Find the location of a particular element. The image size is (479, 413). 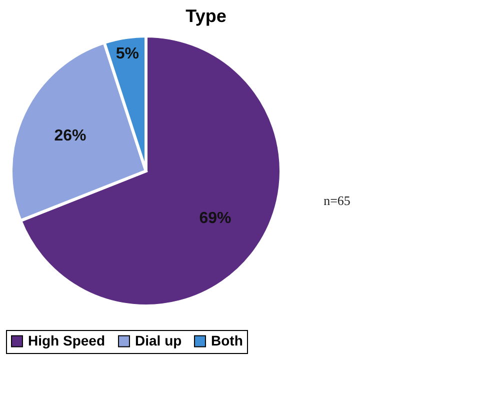

text: n=65 is located at coordinates (337, 200).